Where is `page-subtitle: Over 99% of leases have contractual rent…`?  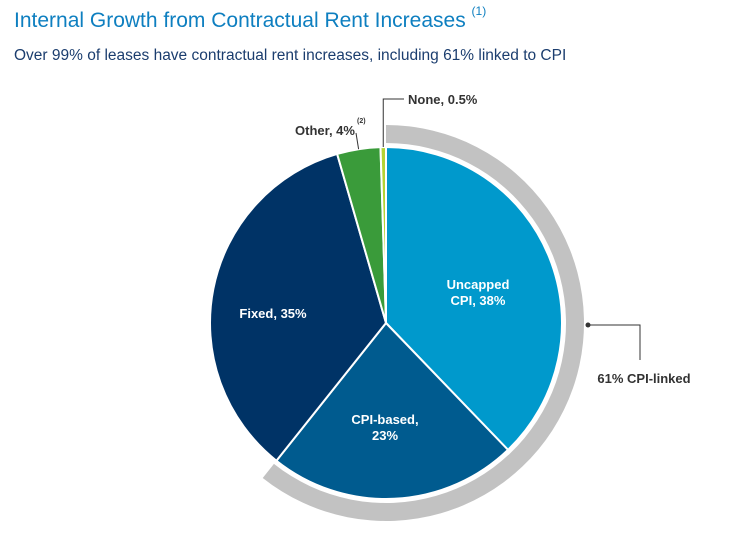
page-subtitle: Over 99% of leases have contractual rent… is located at coordinates (290, 55).